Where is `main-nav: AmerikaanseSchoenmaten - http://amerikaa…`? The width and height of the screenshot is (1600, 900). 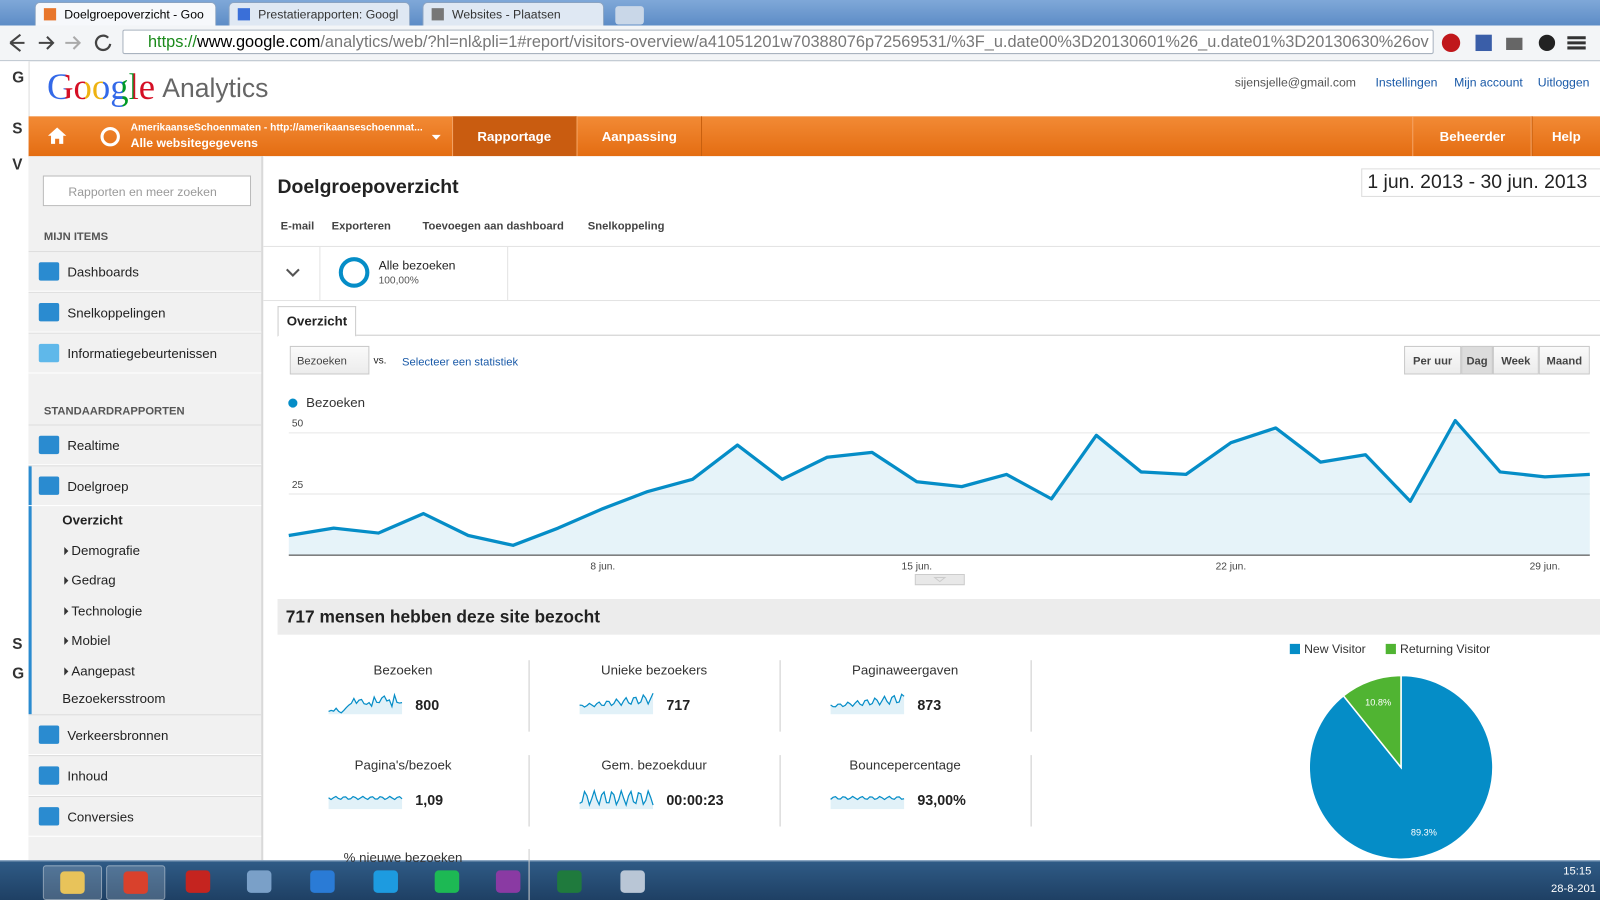 main-nav: AmerikaanseSchoenmaten - http://amerikaa… is located at coordinates (814, 137).